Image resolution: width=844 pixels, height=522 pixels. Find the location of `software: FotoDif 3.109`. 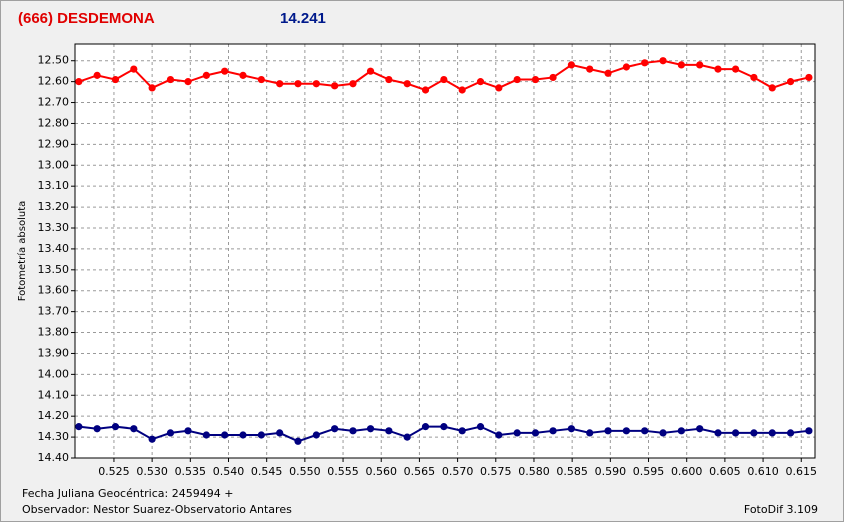

software: FotoDif 3.109 is located at coordinates (781, 509).